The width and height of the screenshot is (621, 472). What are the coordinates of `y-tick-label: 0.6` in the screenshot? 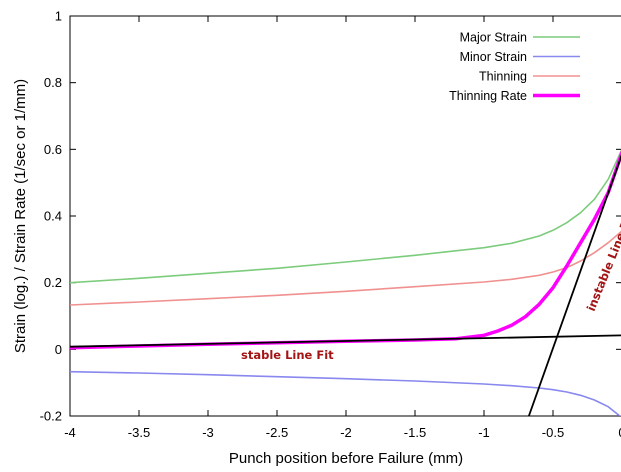 It's located at (53, 149).